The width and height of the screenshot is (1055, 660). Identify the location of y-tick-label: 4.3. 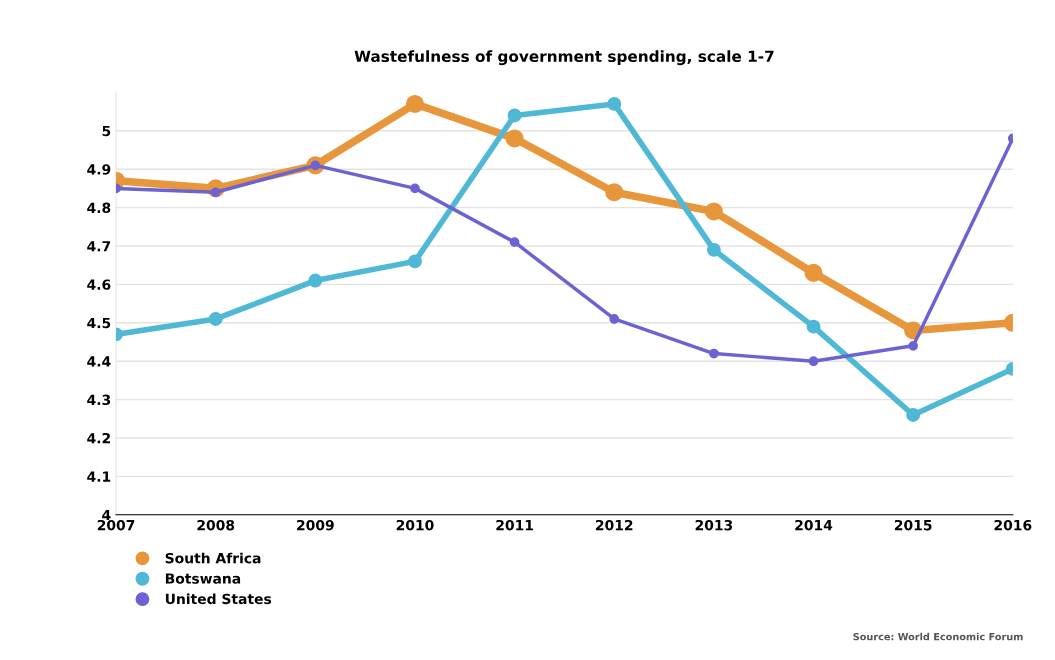
(99, 400).